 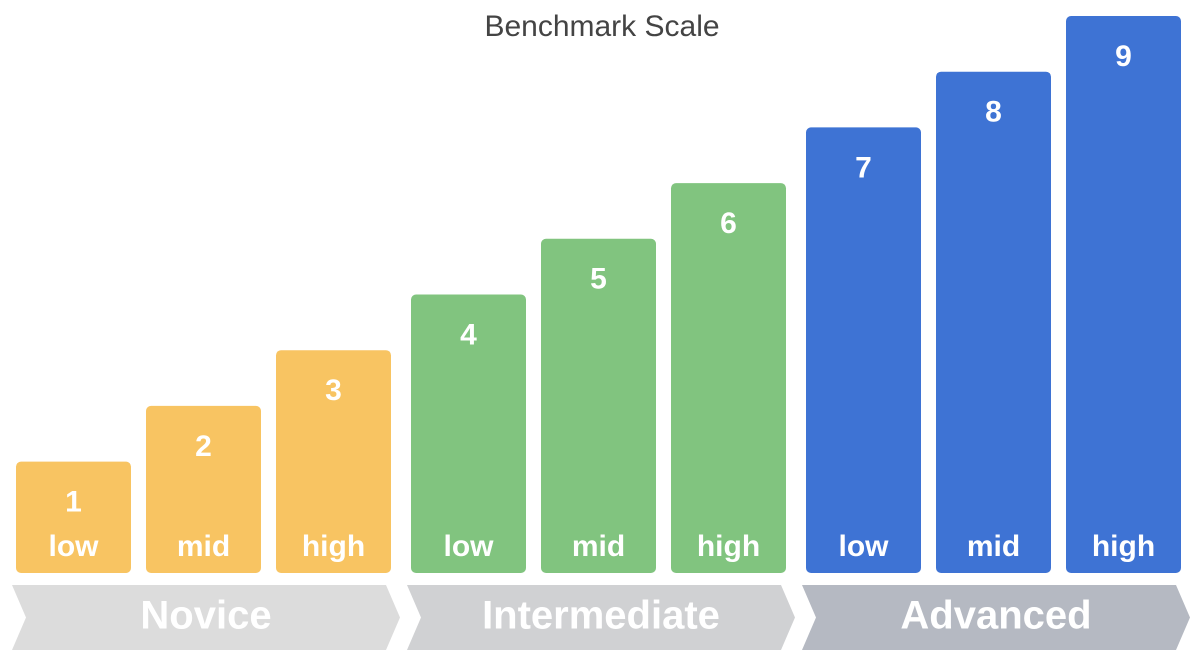 I want to click on value-label: 2, so click(x=203, y=446).